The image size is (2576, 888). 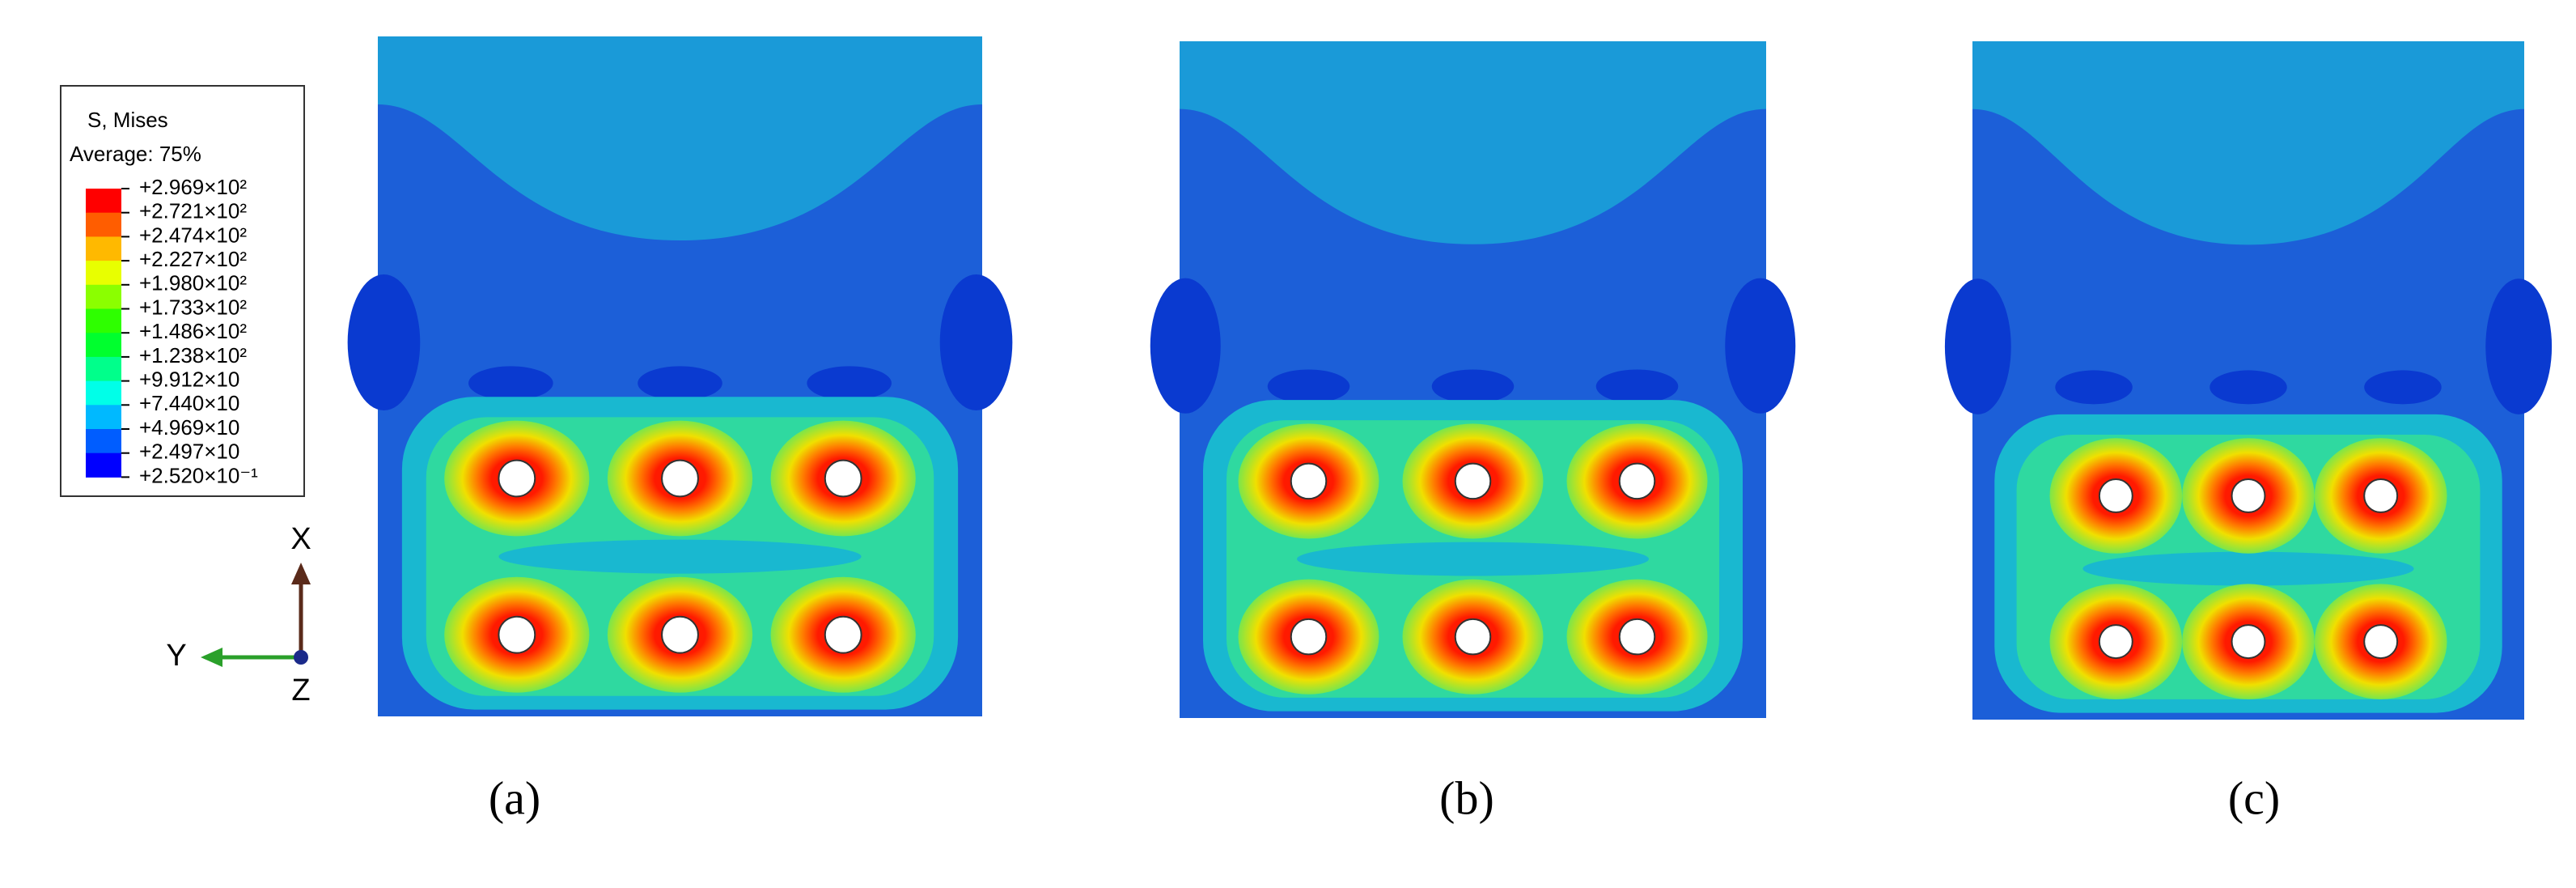 What do you see at coordinates (193, 283) in the screenshot?
I see `legend-label: +1.980×10²` at bounding box center [193, 283].